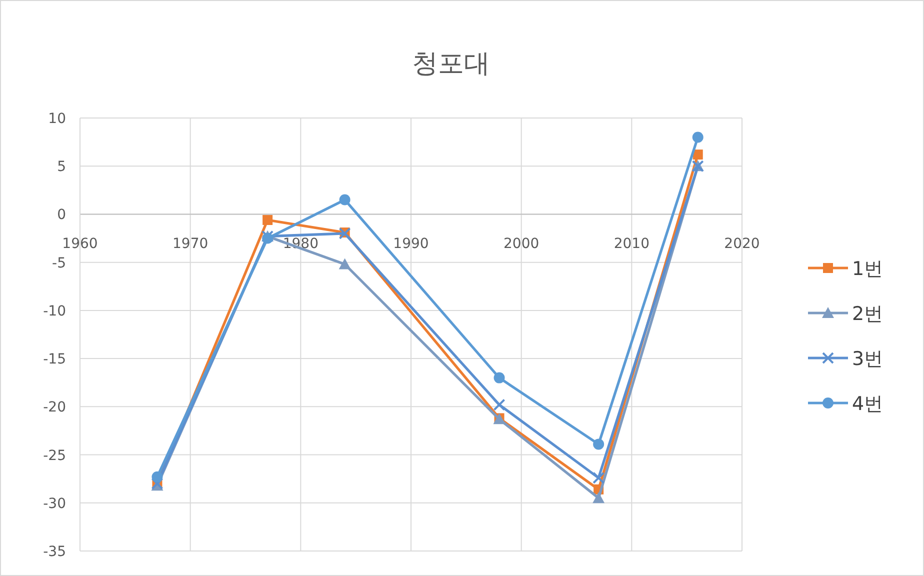 The height and width of the screenshot is (576, 924). What do you see at coordinates (868, 314) in the screenshot?
I see `legend-label: 2번` at bounding box center [868, 314].